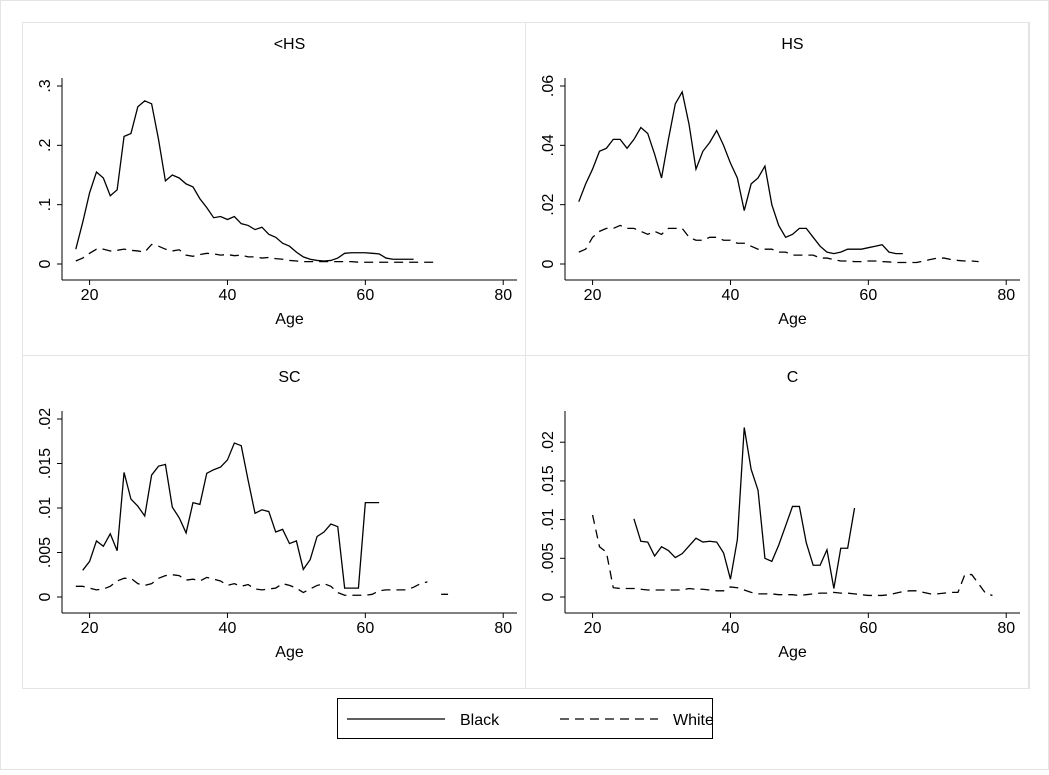 This screenshot has height=775, width=1049. I want to click on panel-title: HS, so click(792, 44).